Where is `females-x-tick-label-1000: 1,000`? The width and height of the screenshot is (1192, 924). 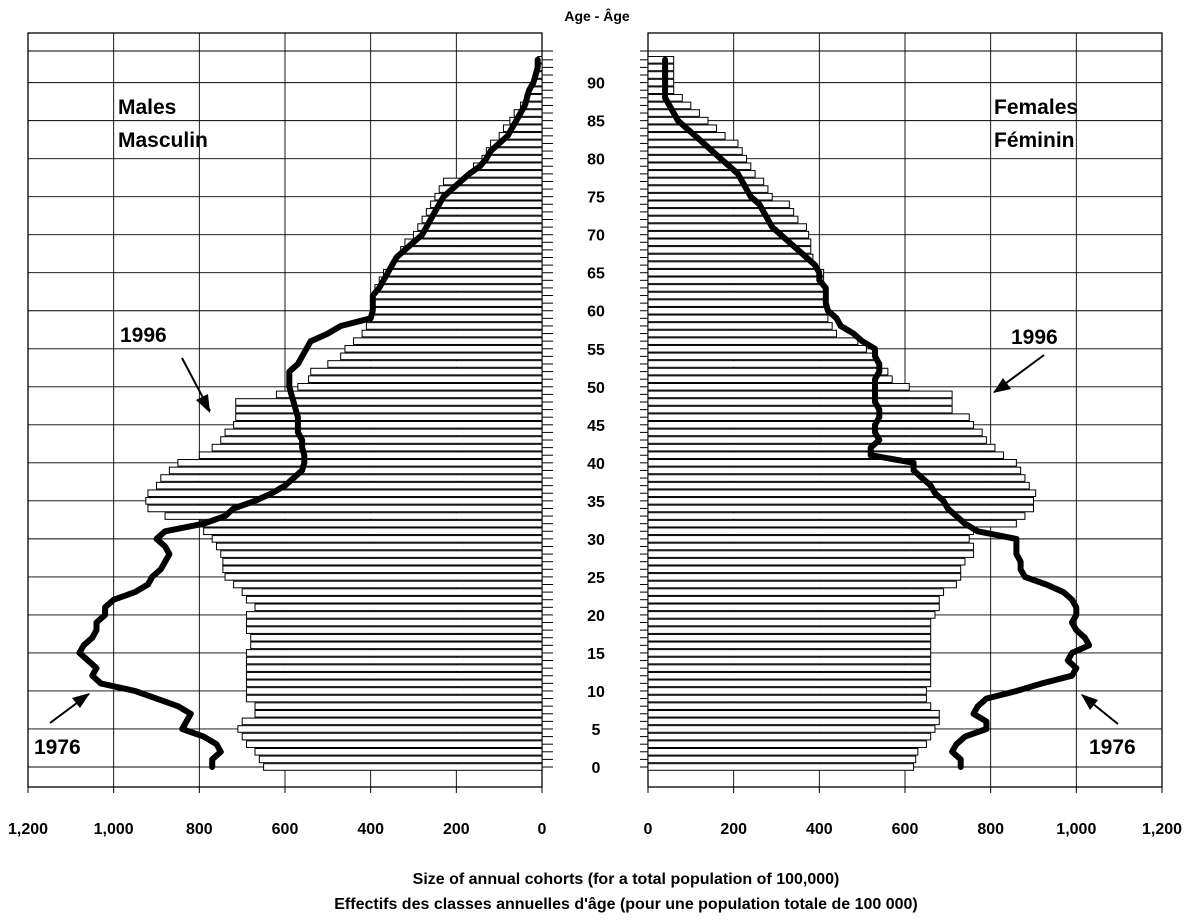 females-x-tick-label-1000: 1,000 is located at coordinates (1076, 829).